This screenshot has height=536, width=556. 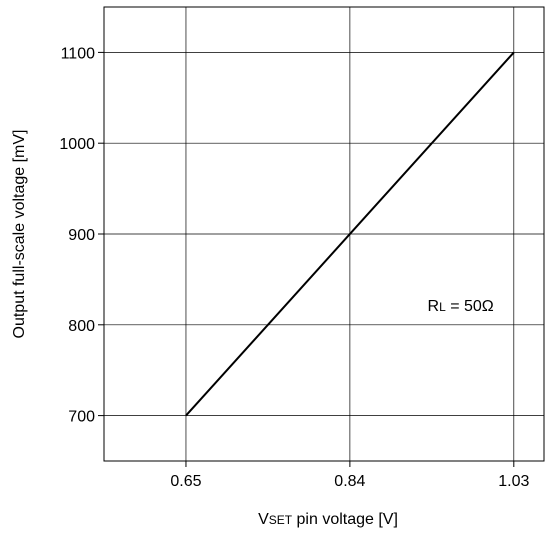 I want to click on y-tick-label: 800, so click(x=81, y=326).